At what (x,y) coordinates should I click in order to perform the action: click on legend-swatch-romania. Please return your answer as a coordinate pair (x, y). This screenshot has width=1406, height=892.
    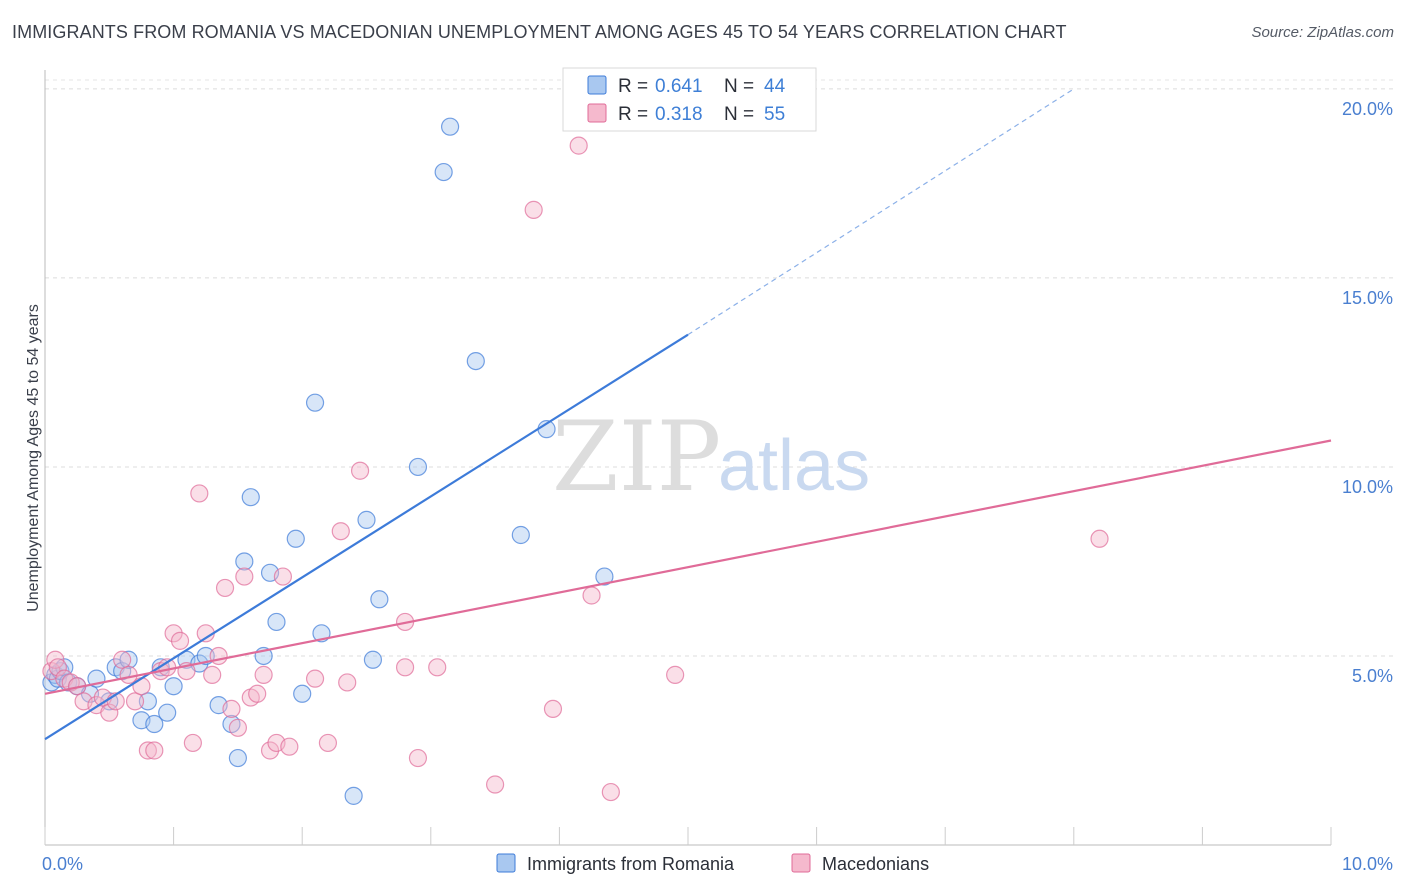
    Looking at the image, I should click on (597, 85).